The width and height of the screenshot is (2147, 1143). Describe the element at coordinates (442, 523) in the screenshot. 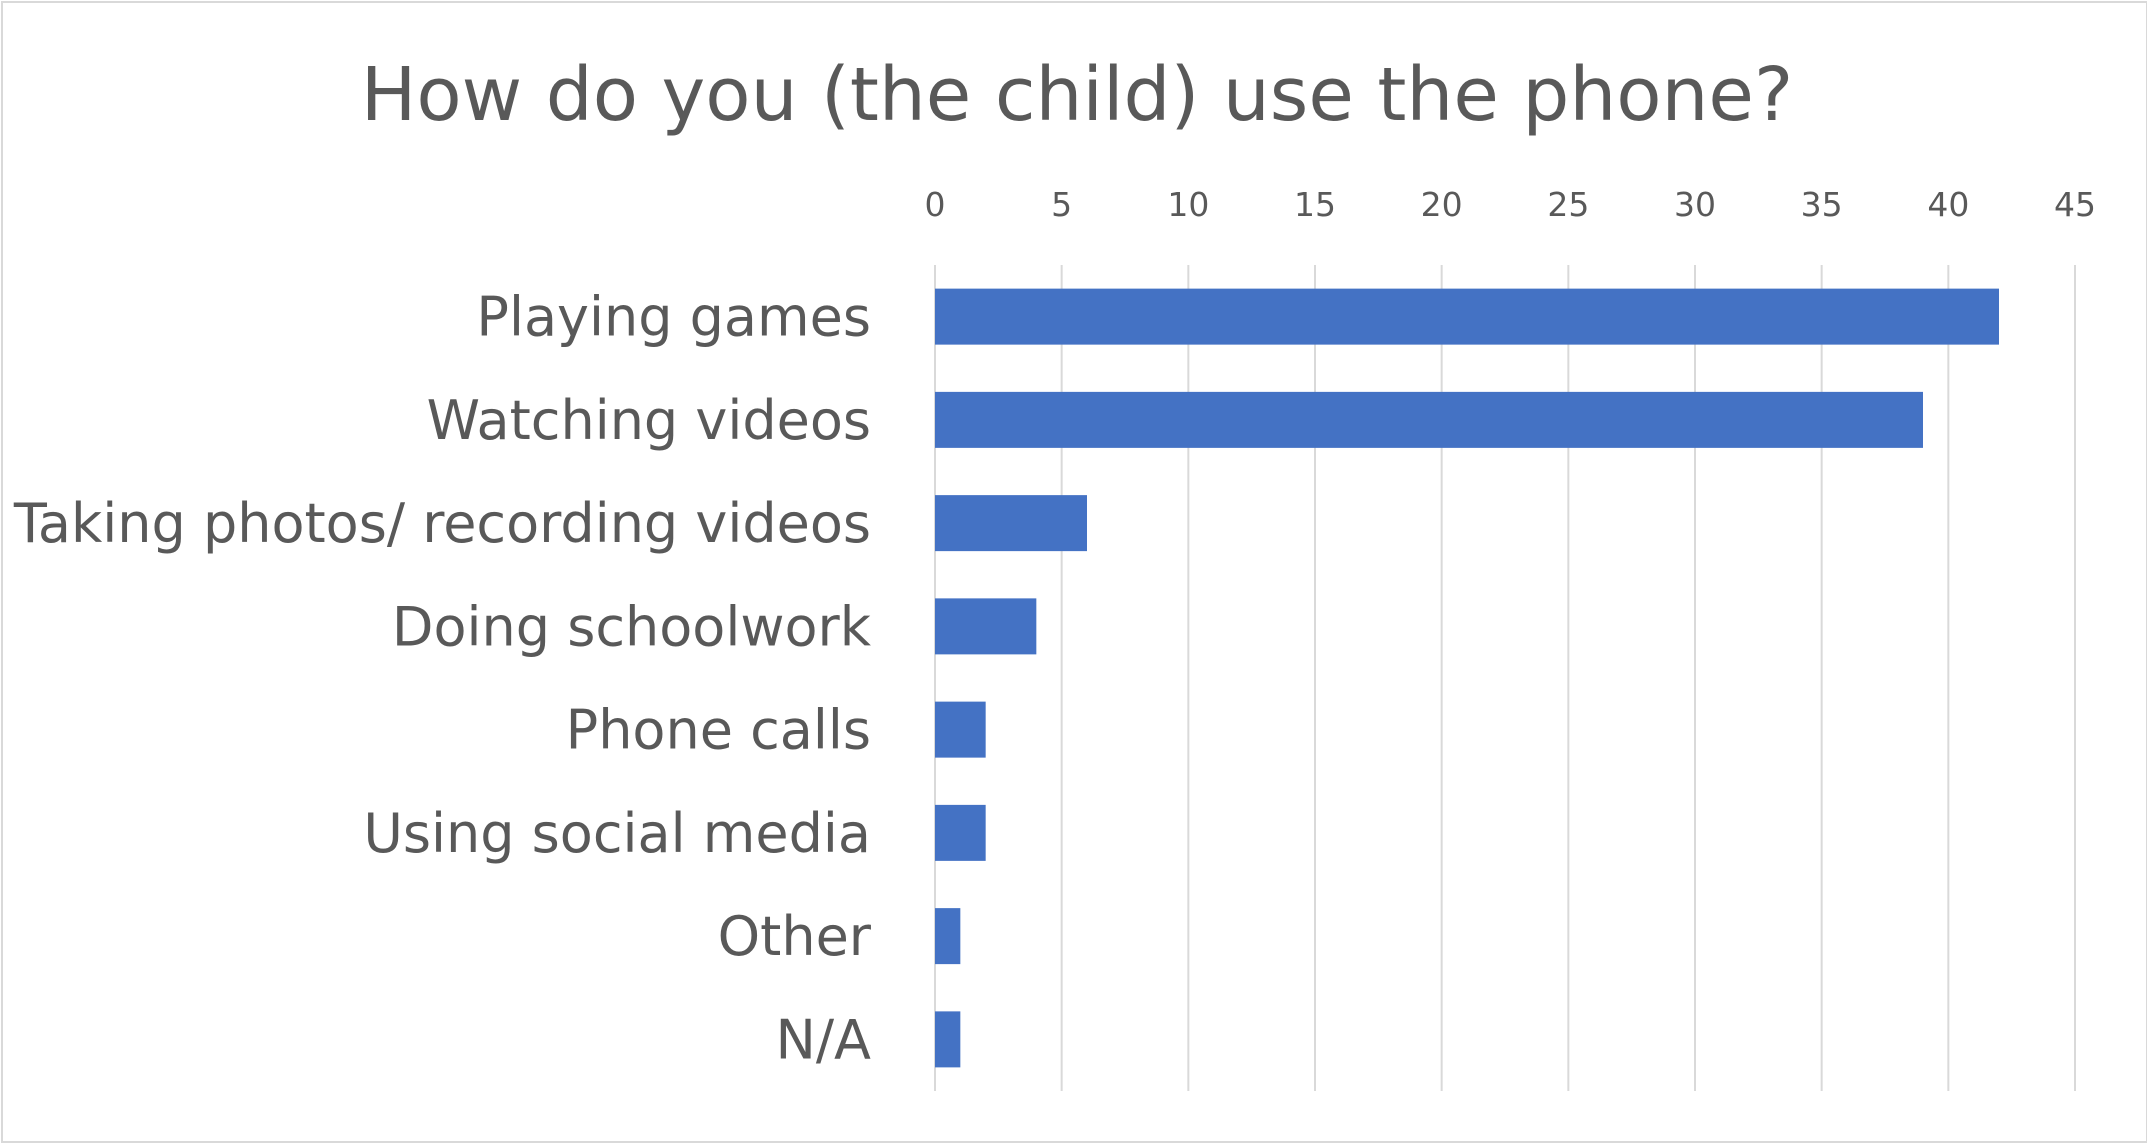

I see `category-label: Taking photos/ recording videos` at that location.